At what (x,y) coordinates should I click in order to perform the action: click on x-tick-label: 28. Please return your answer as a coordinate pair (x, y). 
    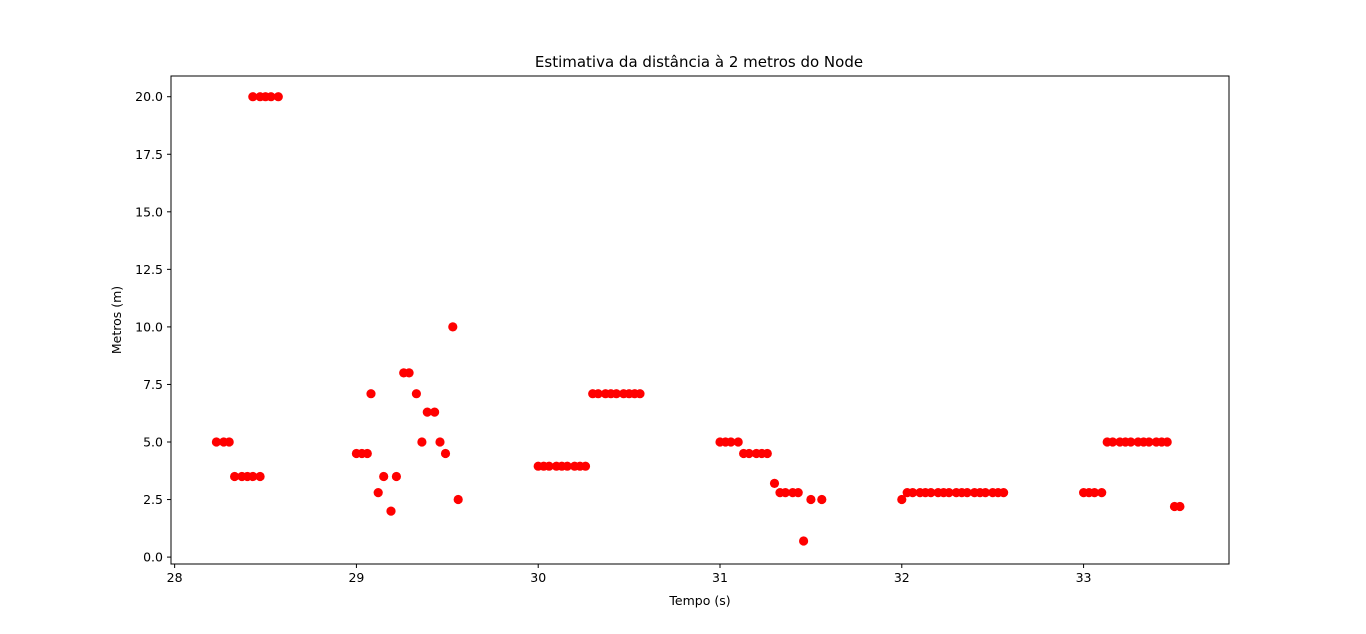
    Looking at the image, I should click on (175, 577).